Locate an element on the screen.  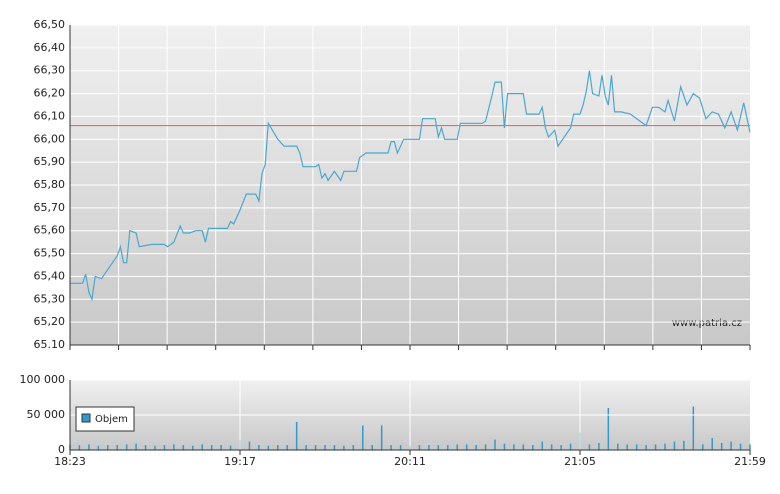
legend-swatch is located at coordinates (86, 418).